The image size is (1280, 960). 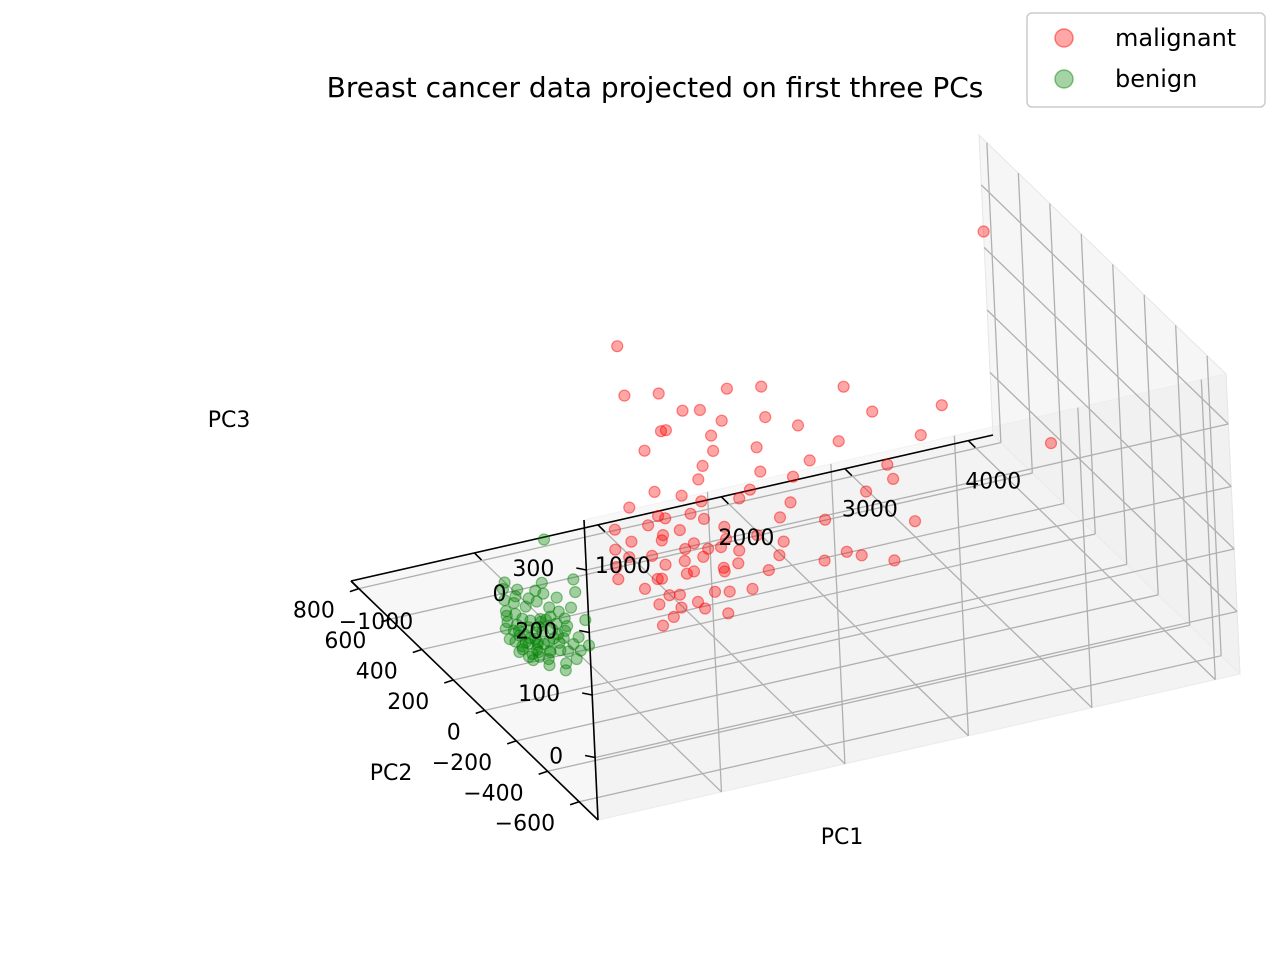 I want to click on legend: malignant benign, so click(x=1146, y=60).